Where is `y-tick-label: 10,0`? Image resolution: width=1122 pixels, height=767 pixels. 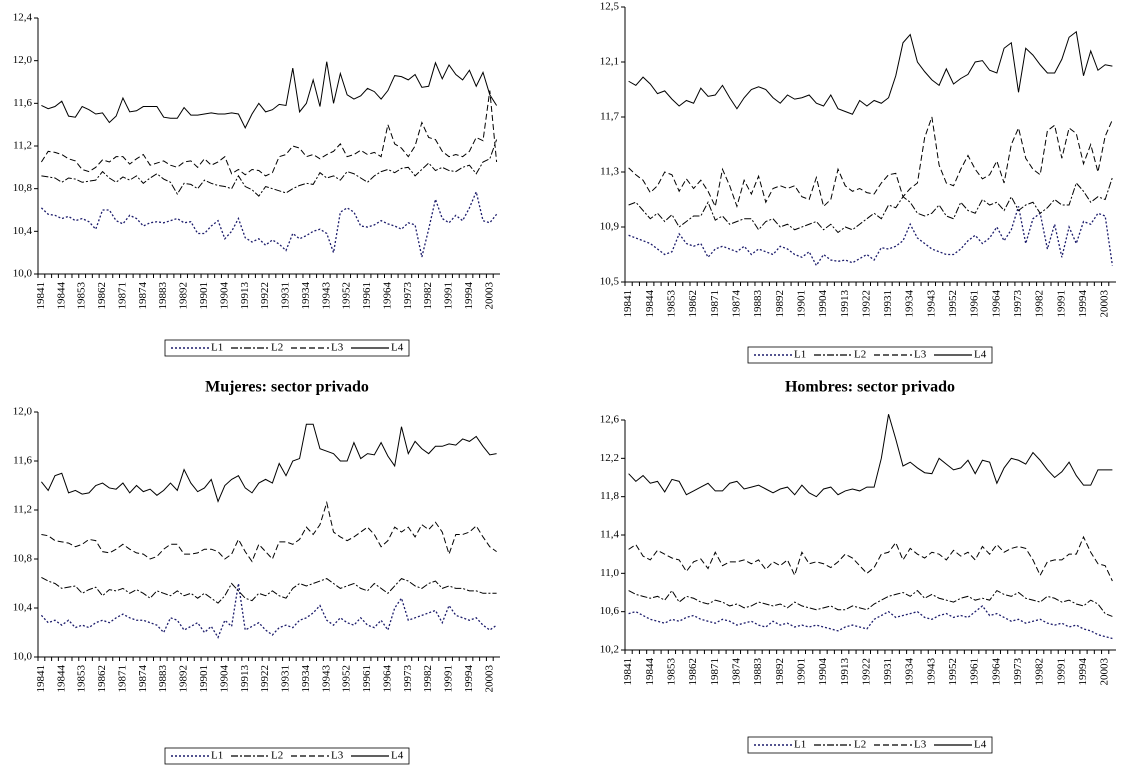 y-tick-label: 10,0 is located at coordinates (23, 274).